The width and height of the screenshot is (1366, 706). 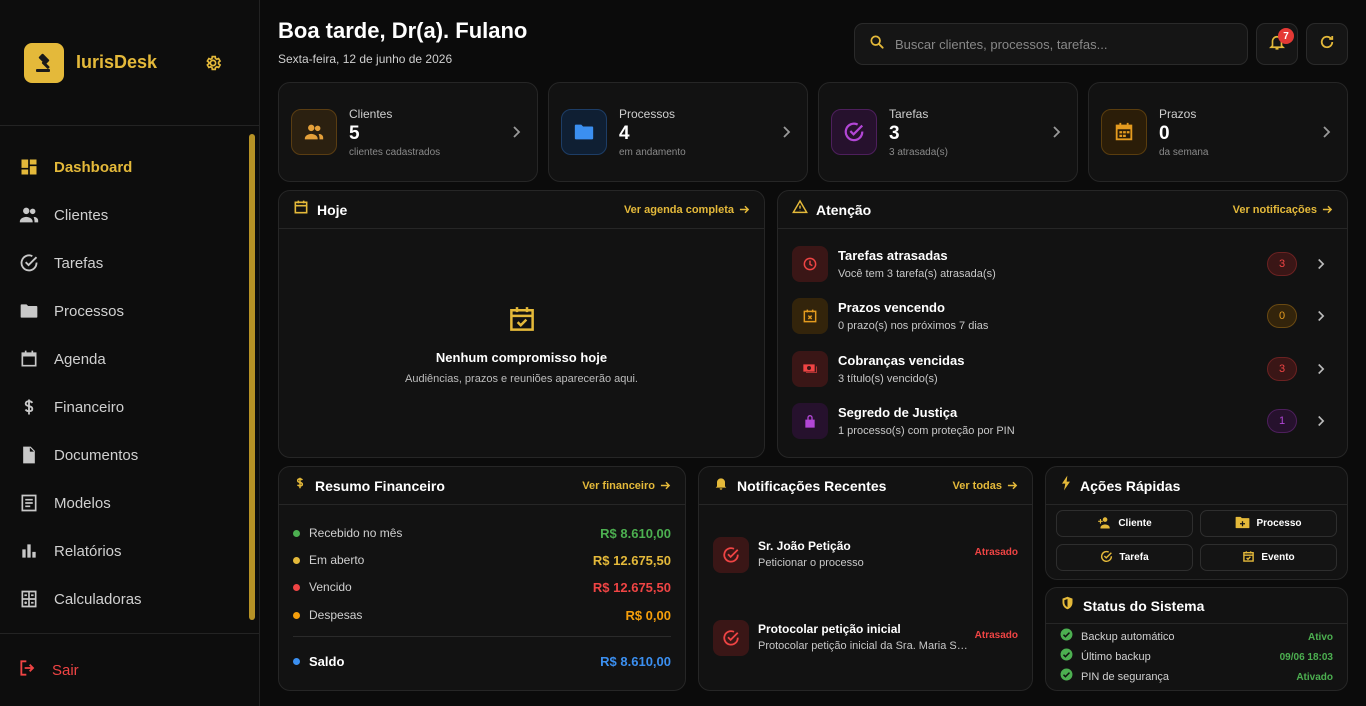 What do you see at coordinates (1278, 557) in the screenshot?
I see `quick-action-label: Evento` at bounding box center [1278, 557].